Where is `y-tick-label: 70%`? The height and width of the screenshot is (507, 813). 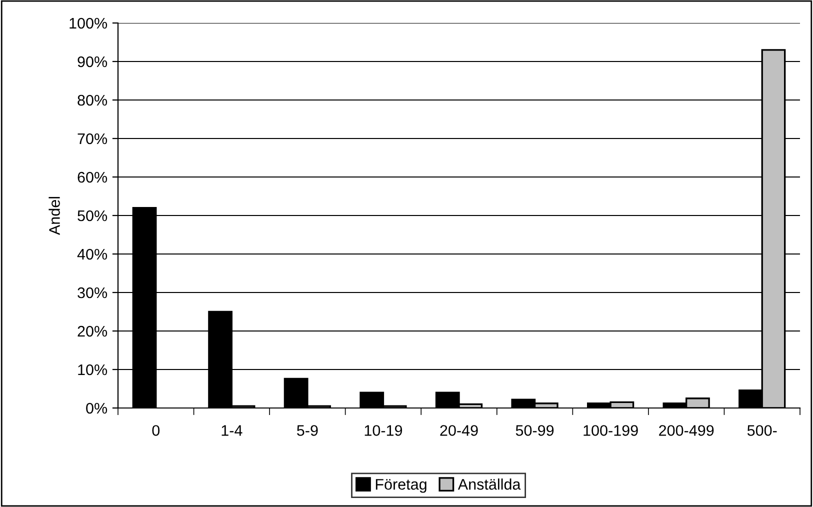
y-tick-label: 70% is located at coordinates (93, 138).